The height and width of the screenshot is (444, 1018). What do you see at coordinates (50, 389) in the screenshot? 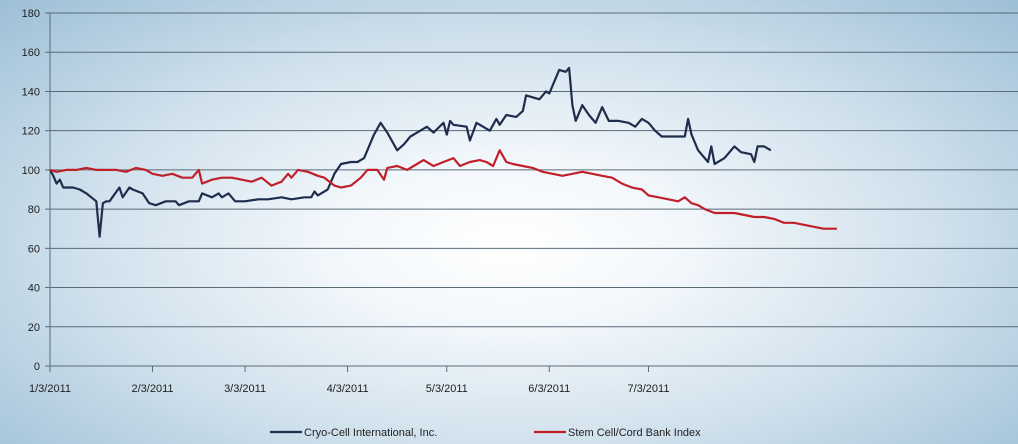
I see `x-tick-label: 1/3/2011` at bounding box center [50, 389].